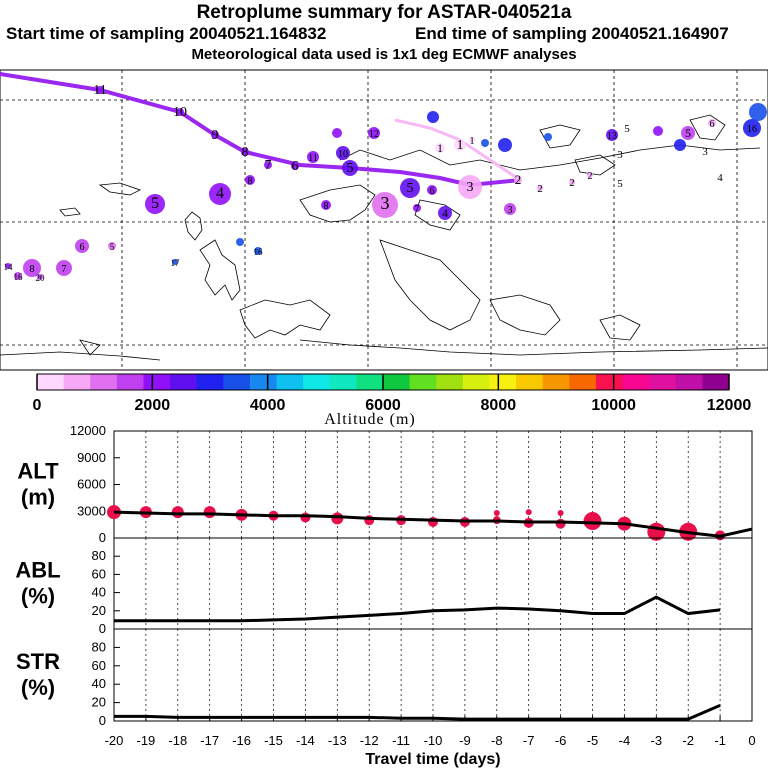 This screenshot has height=768, width=768. Describe the element at coordinates (38, 497) in the screenshot. I see `y-axis-label: (m)` at that location.